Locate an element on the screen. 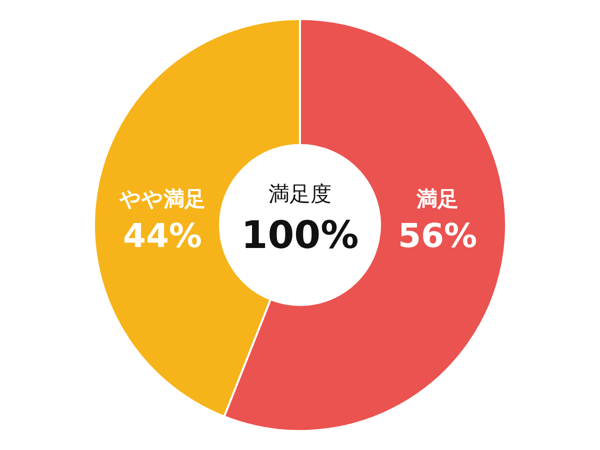  slice-label: 満足 is located at coordinates (437, 199).